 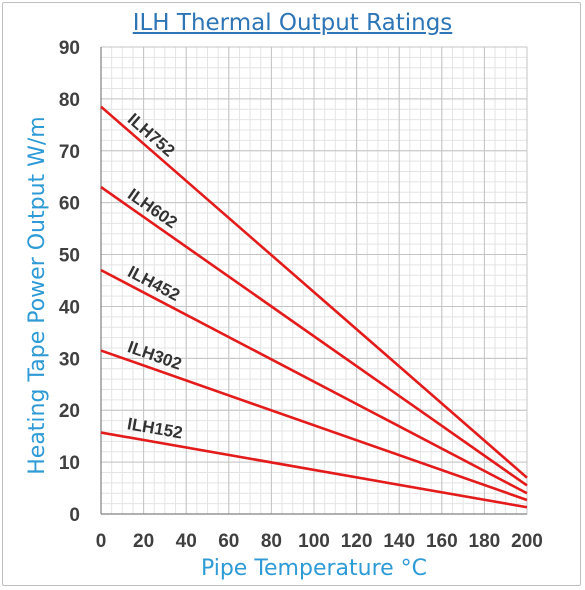 What do you see at coordinates (69, 411) in the screenshot?
I see `y-tick-label: 20` at bounding box center [69, 411].